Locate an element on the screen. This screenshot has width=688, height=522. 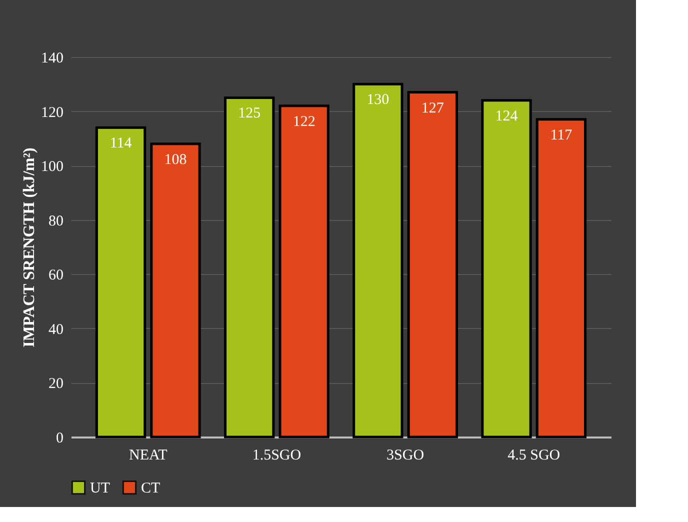
y-tick-label: 120 is located at coordinates (52, 112).